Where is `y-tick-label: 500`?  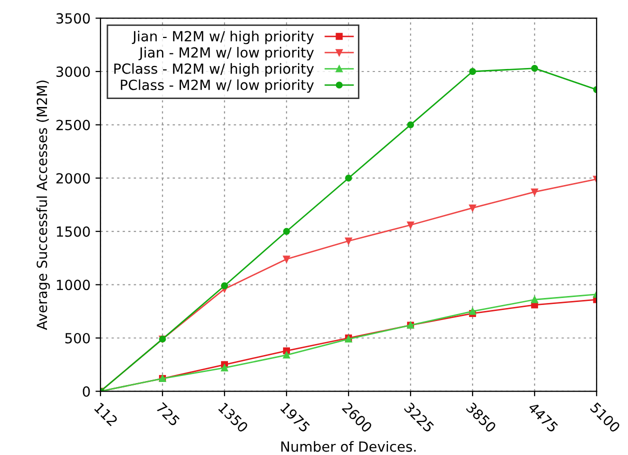 y-tick-label: 500 is located at coordinates (77, 338).